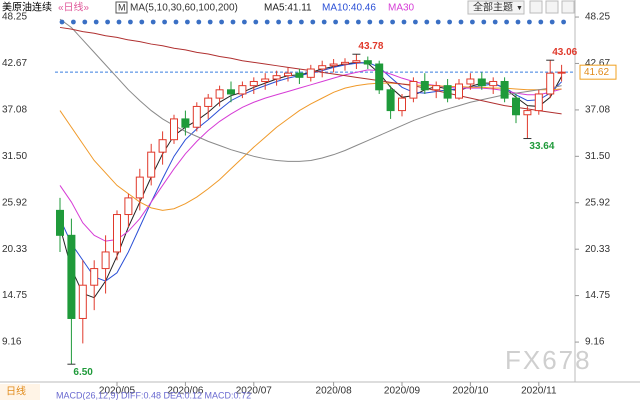 This screenshot has width=640, height=400. What do you see at coordinates (597, 156) in the screenshot?
I see `y-tick-label-right: 31.50` at bounding box center [597, 156].